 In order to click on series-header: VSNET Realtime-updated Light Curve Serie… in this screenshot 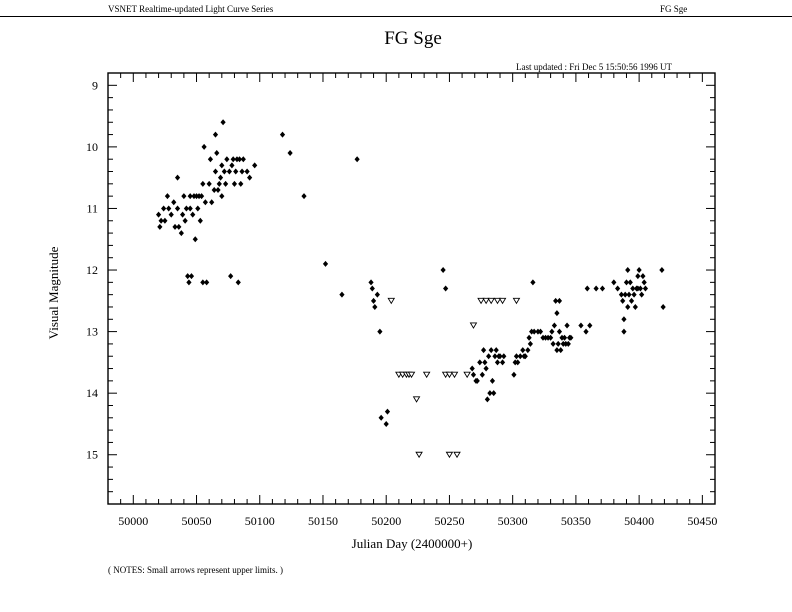, I will do `click(191, 9)`.